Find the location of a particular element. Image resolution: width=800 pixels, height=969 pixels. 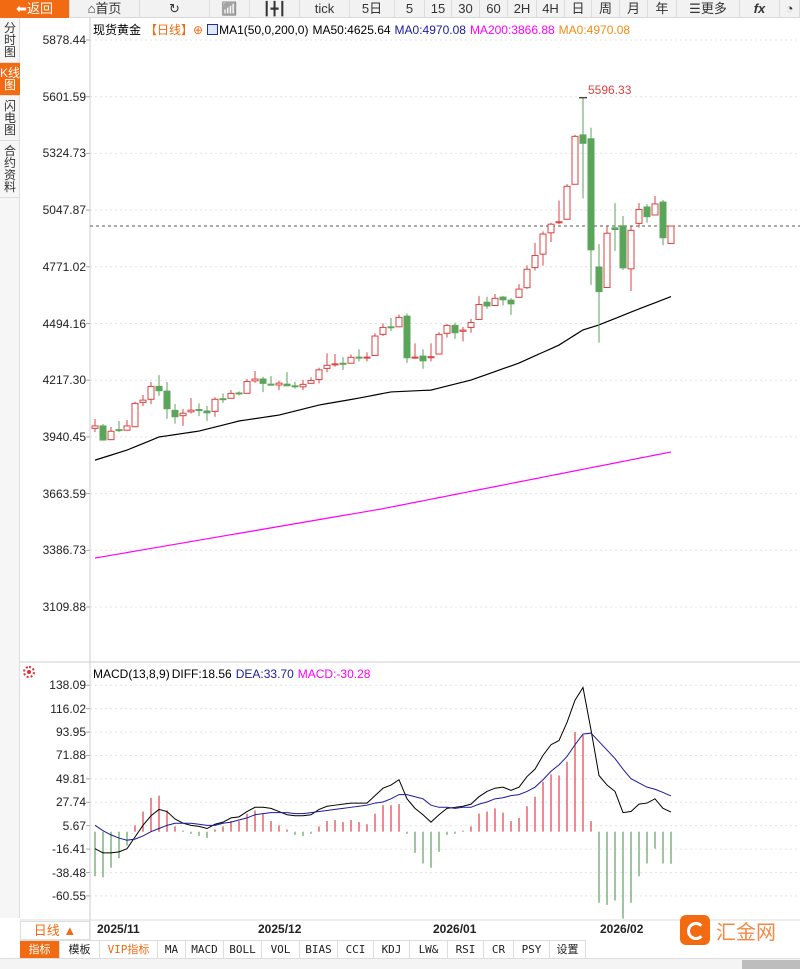

ma0-blue-value: MA0:4970.08 is located at coordinates (430, 30).